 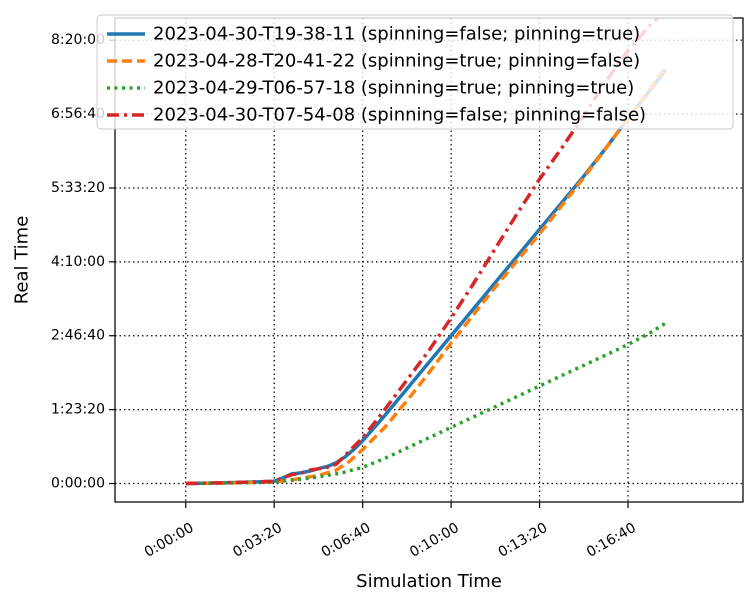 What do you see at coordinates (78, 188) in the screenshot?
I see `y-tick-label: 5:33:20` at bounding box center [78, 188].